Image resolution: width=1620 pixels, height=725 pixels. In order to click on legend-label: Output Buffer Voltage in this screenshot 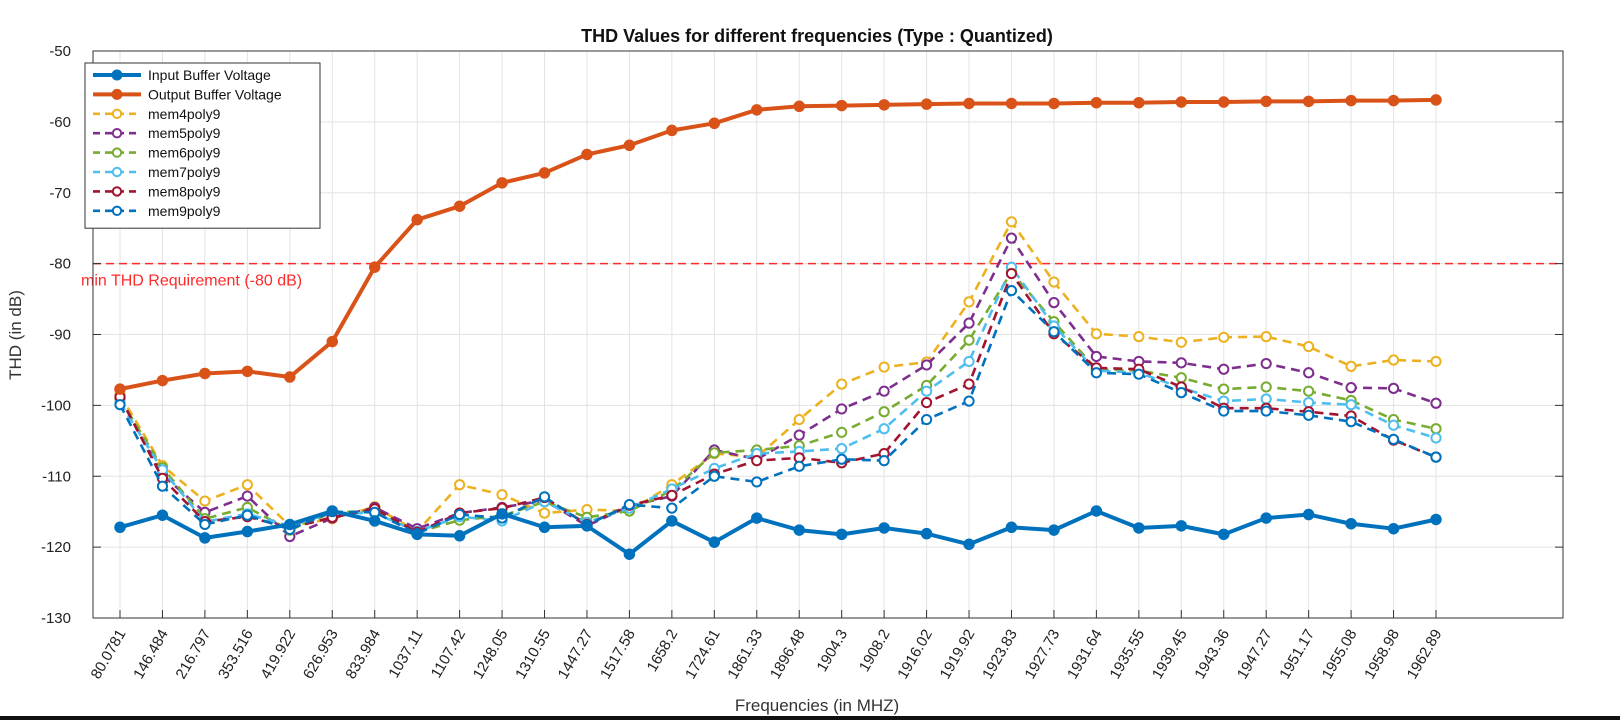, I will do `click(215, 94)`.